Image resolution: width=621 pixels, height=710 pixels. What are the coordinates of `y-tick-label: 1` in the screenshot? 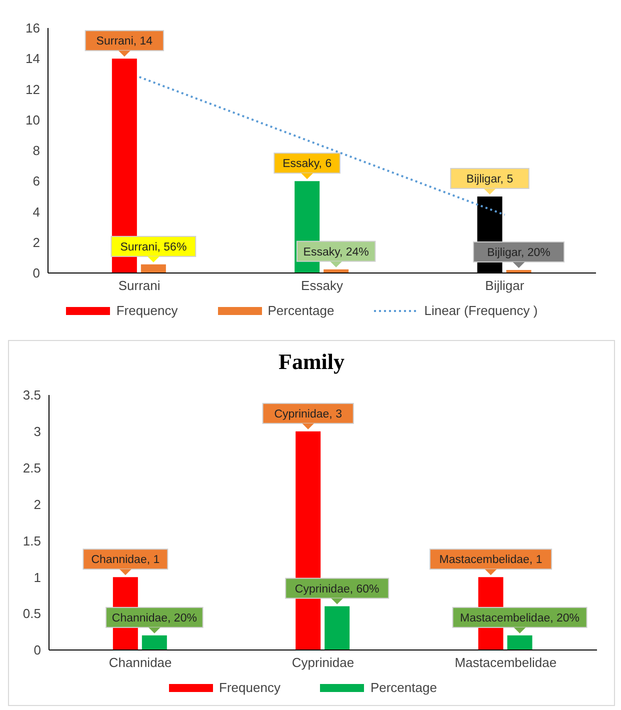 It's located at (37, 577).